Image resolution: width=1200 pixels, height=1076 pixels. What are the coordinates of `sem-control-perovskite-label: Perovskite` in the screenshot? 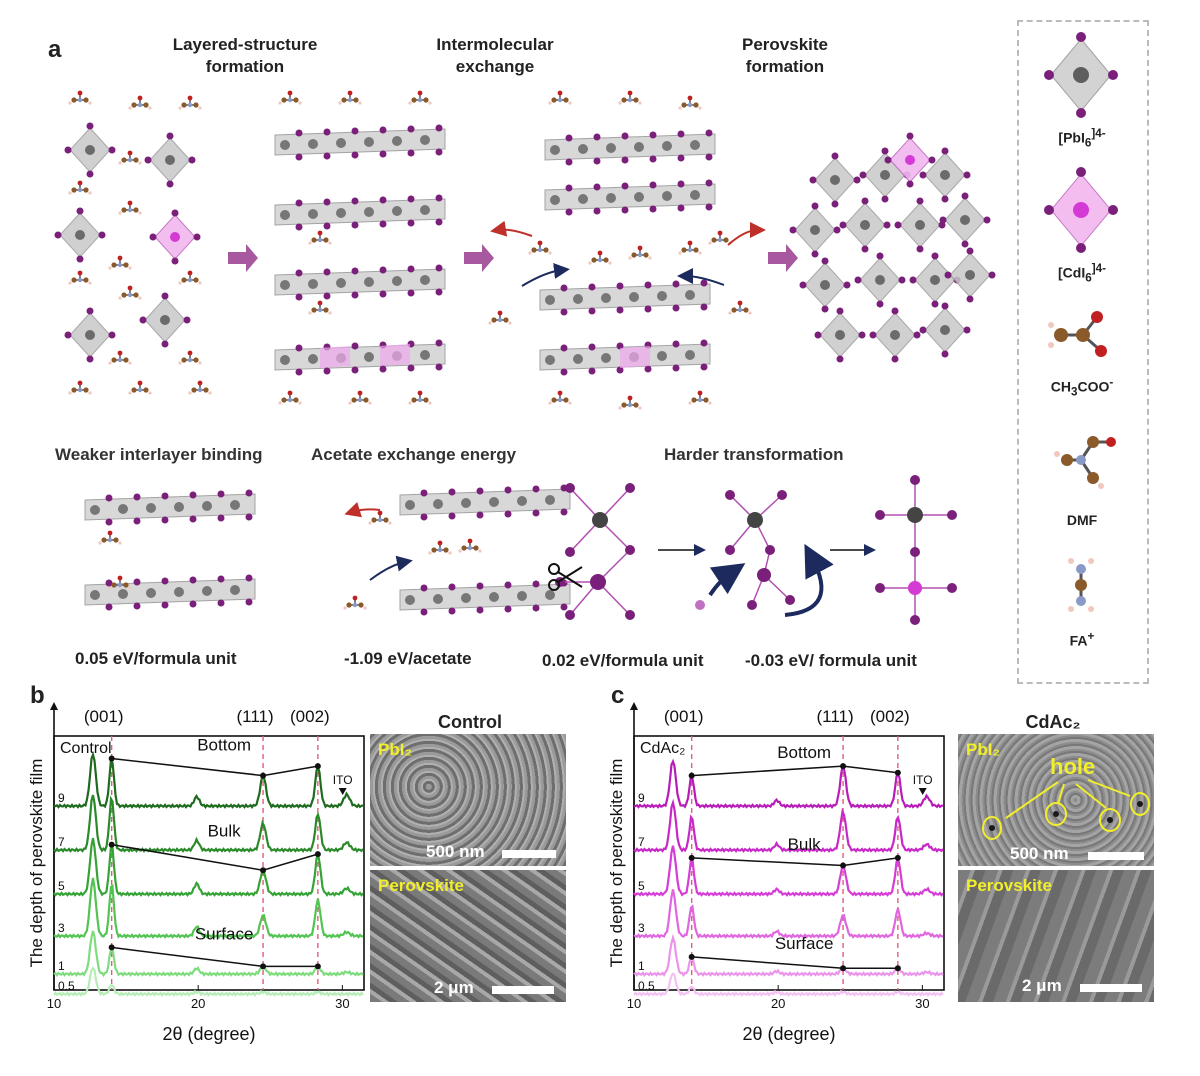 It's located at (421, 885).